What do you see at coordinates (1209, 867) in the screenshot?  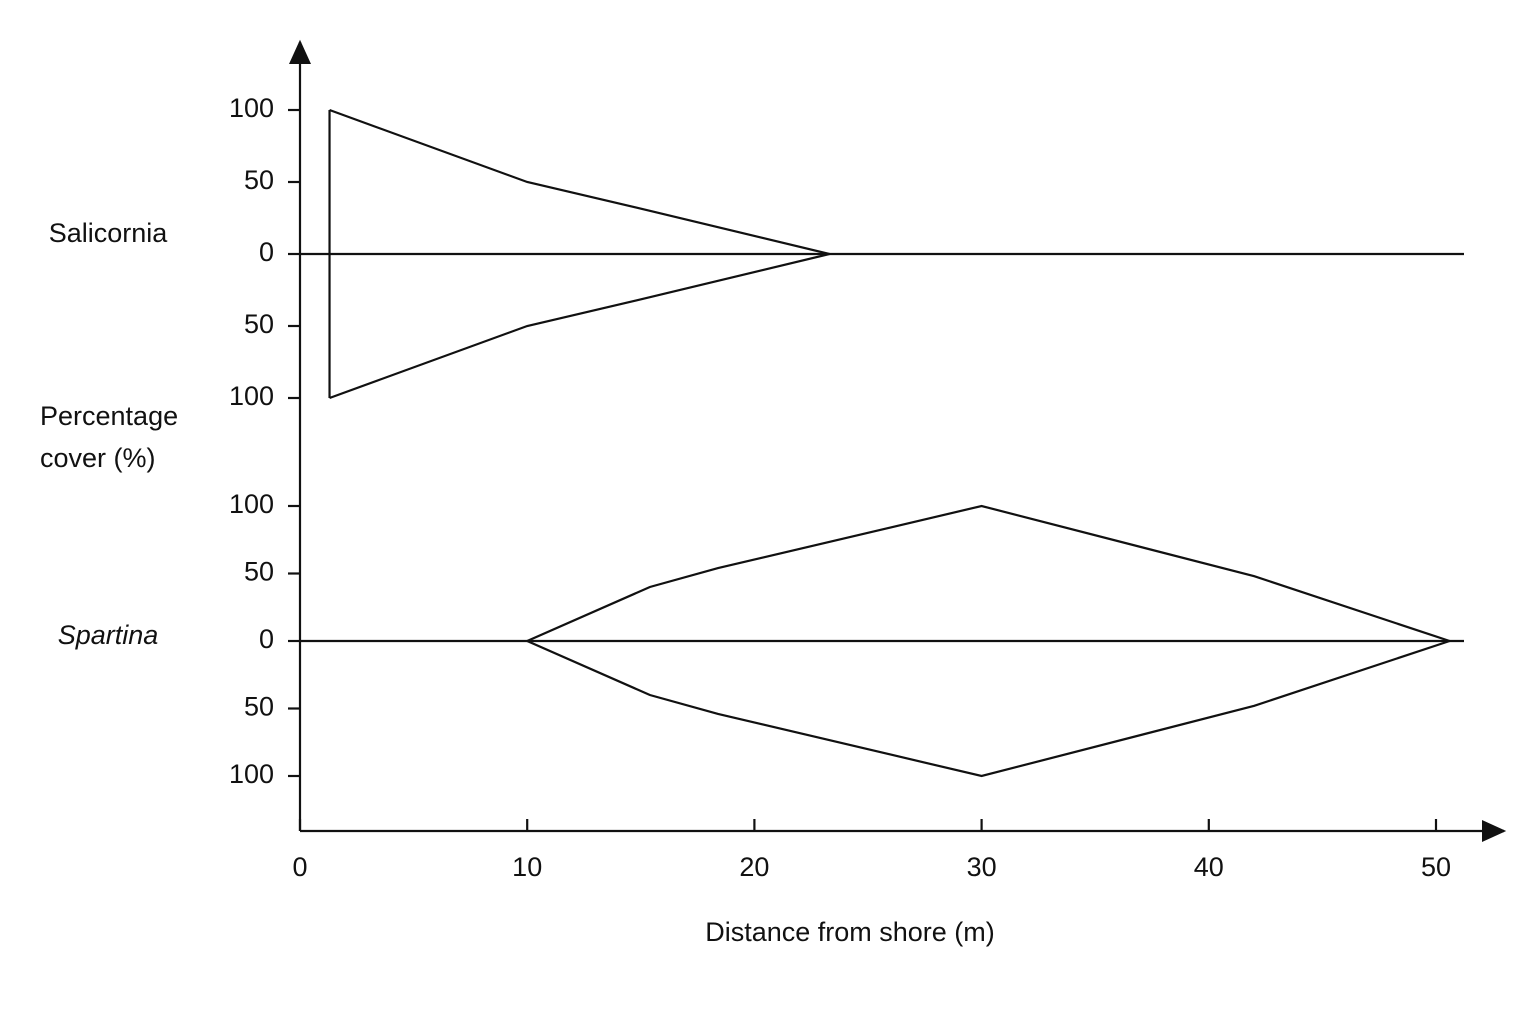 I see `x-tick-label: 40` at bounding box center [1209, 867].